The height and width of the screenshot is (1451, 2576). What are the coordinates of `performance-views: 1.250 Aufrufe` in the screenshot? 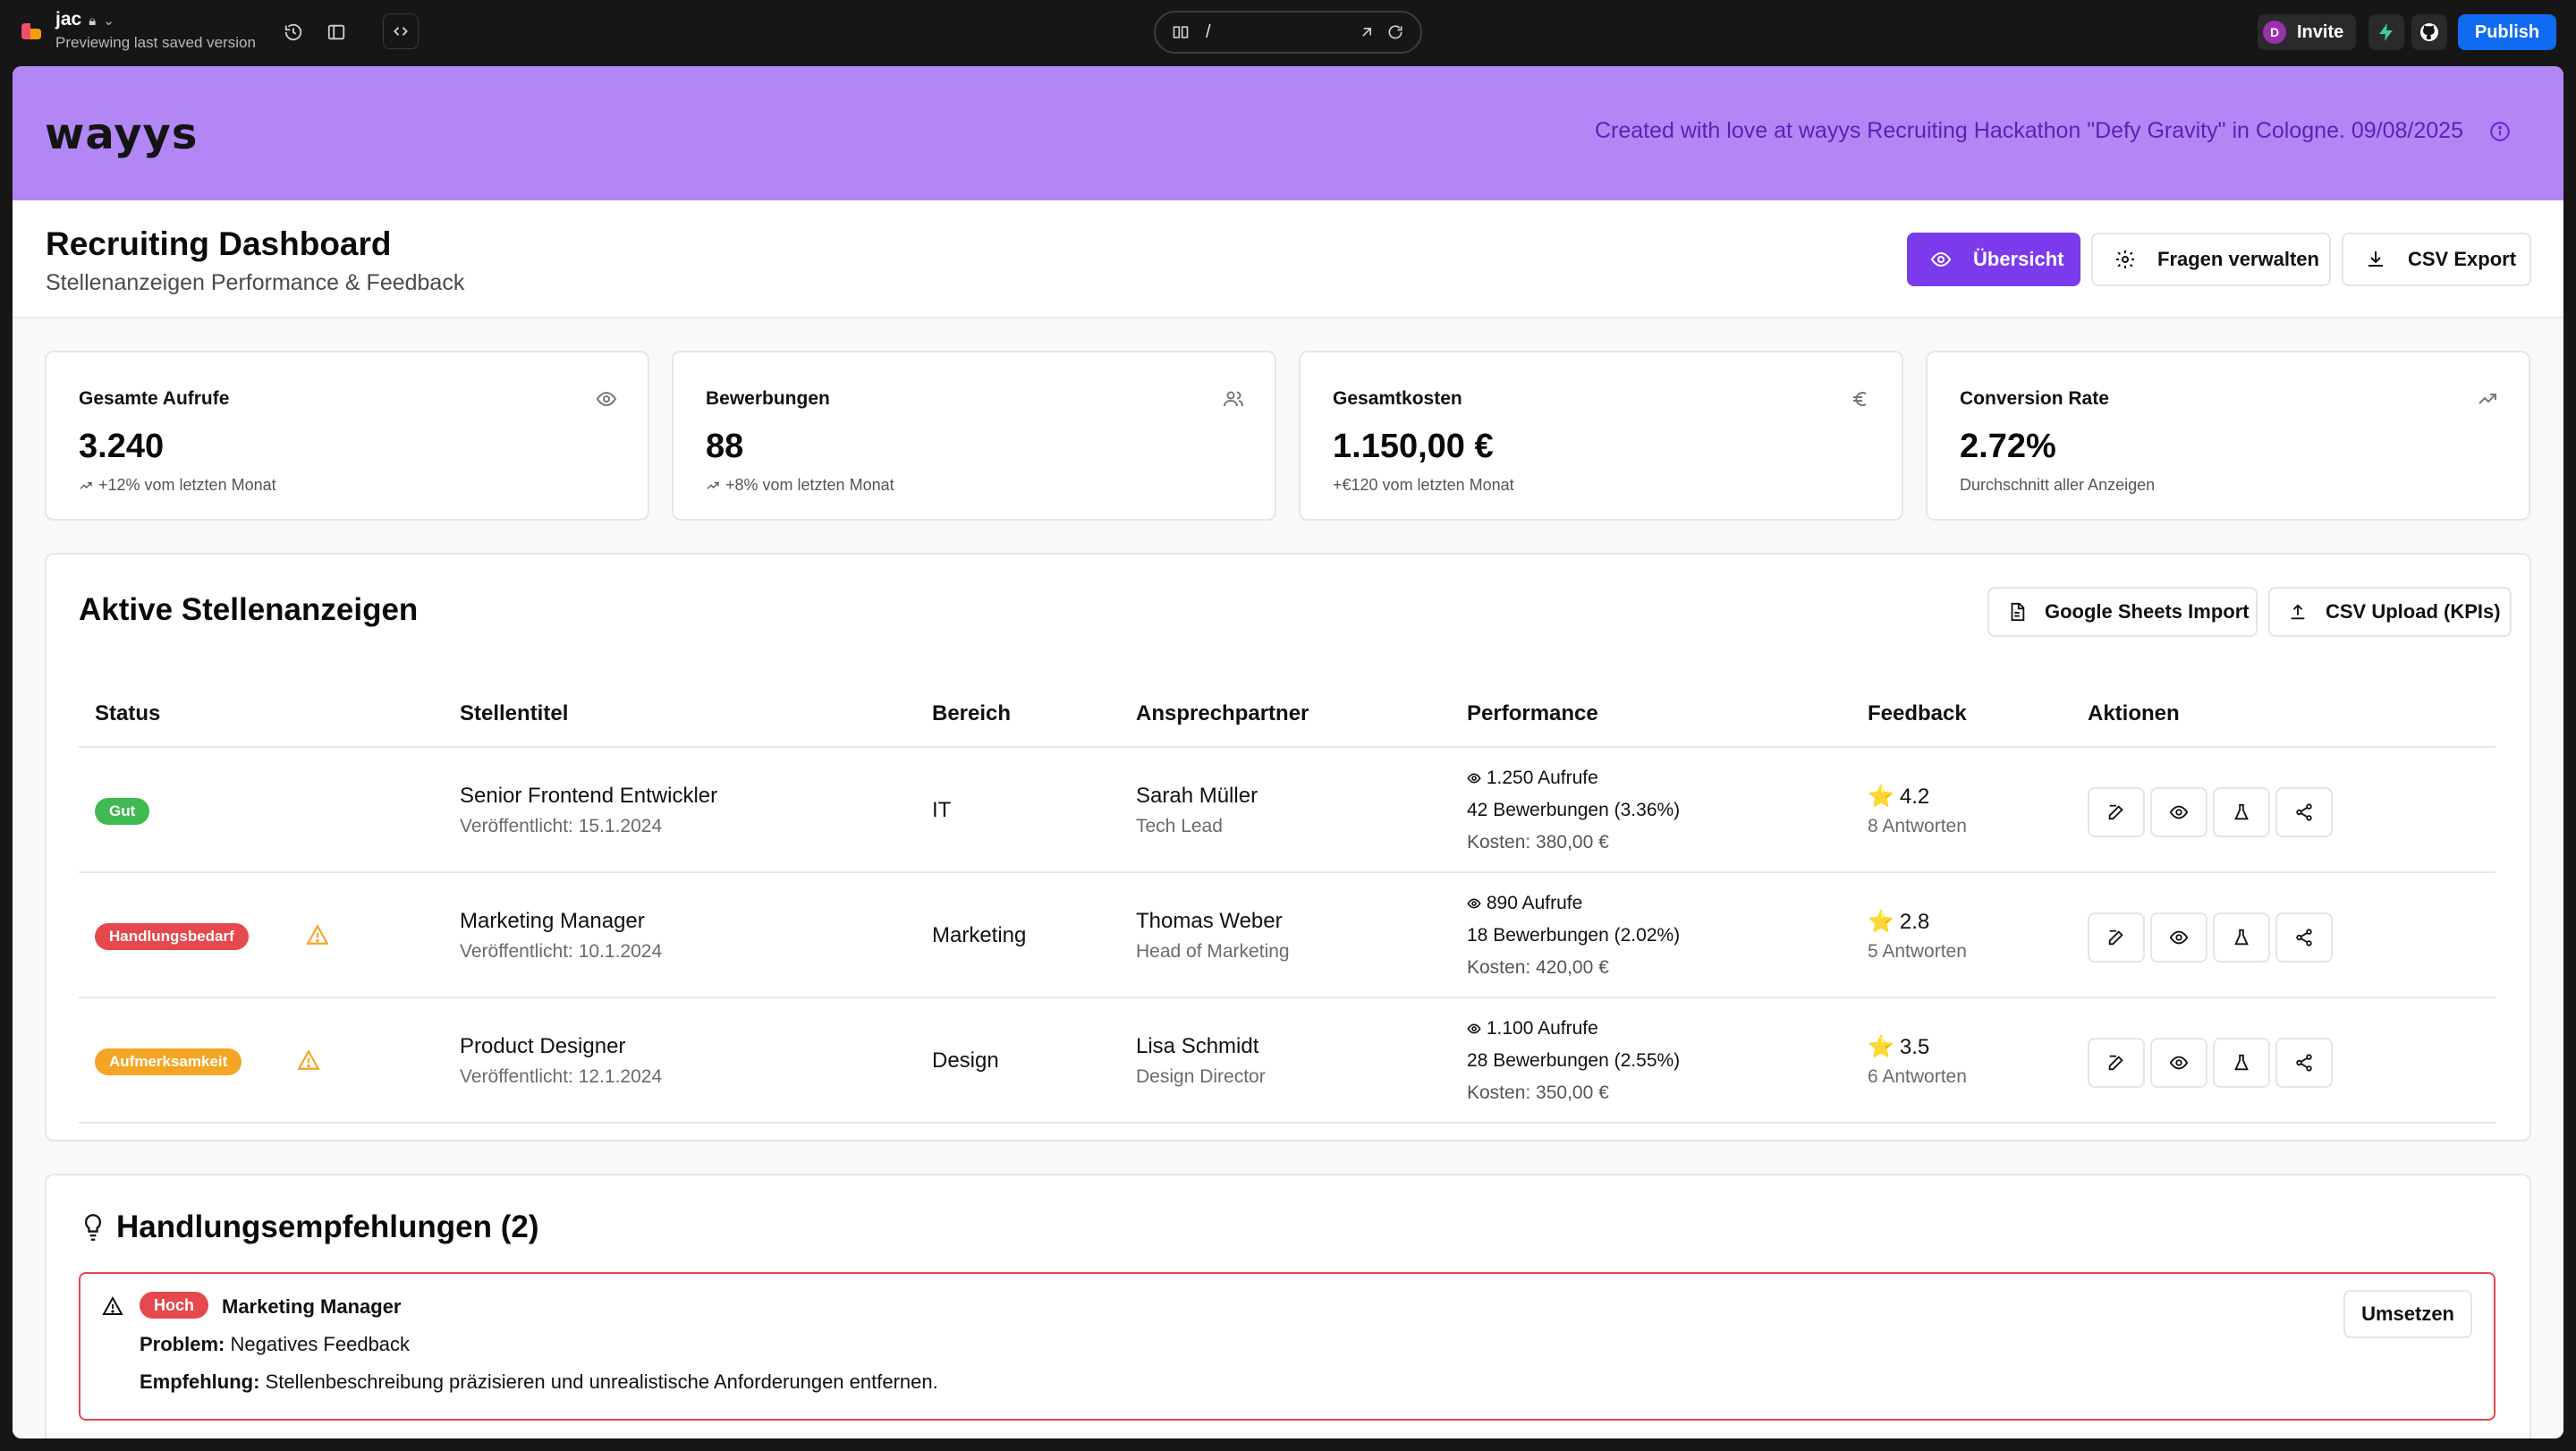 It's located at (1532, 778).